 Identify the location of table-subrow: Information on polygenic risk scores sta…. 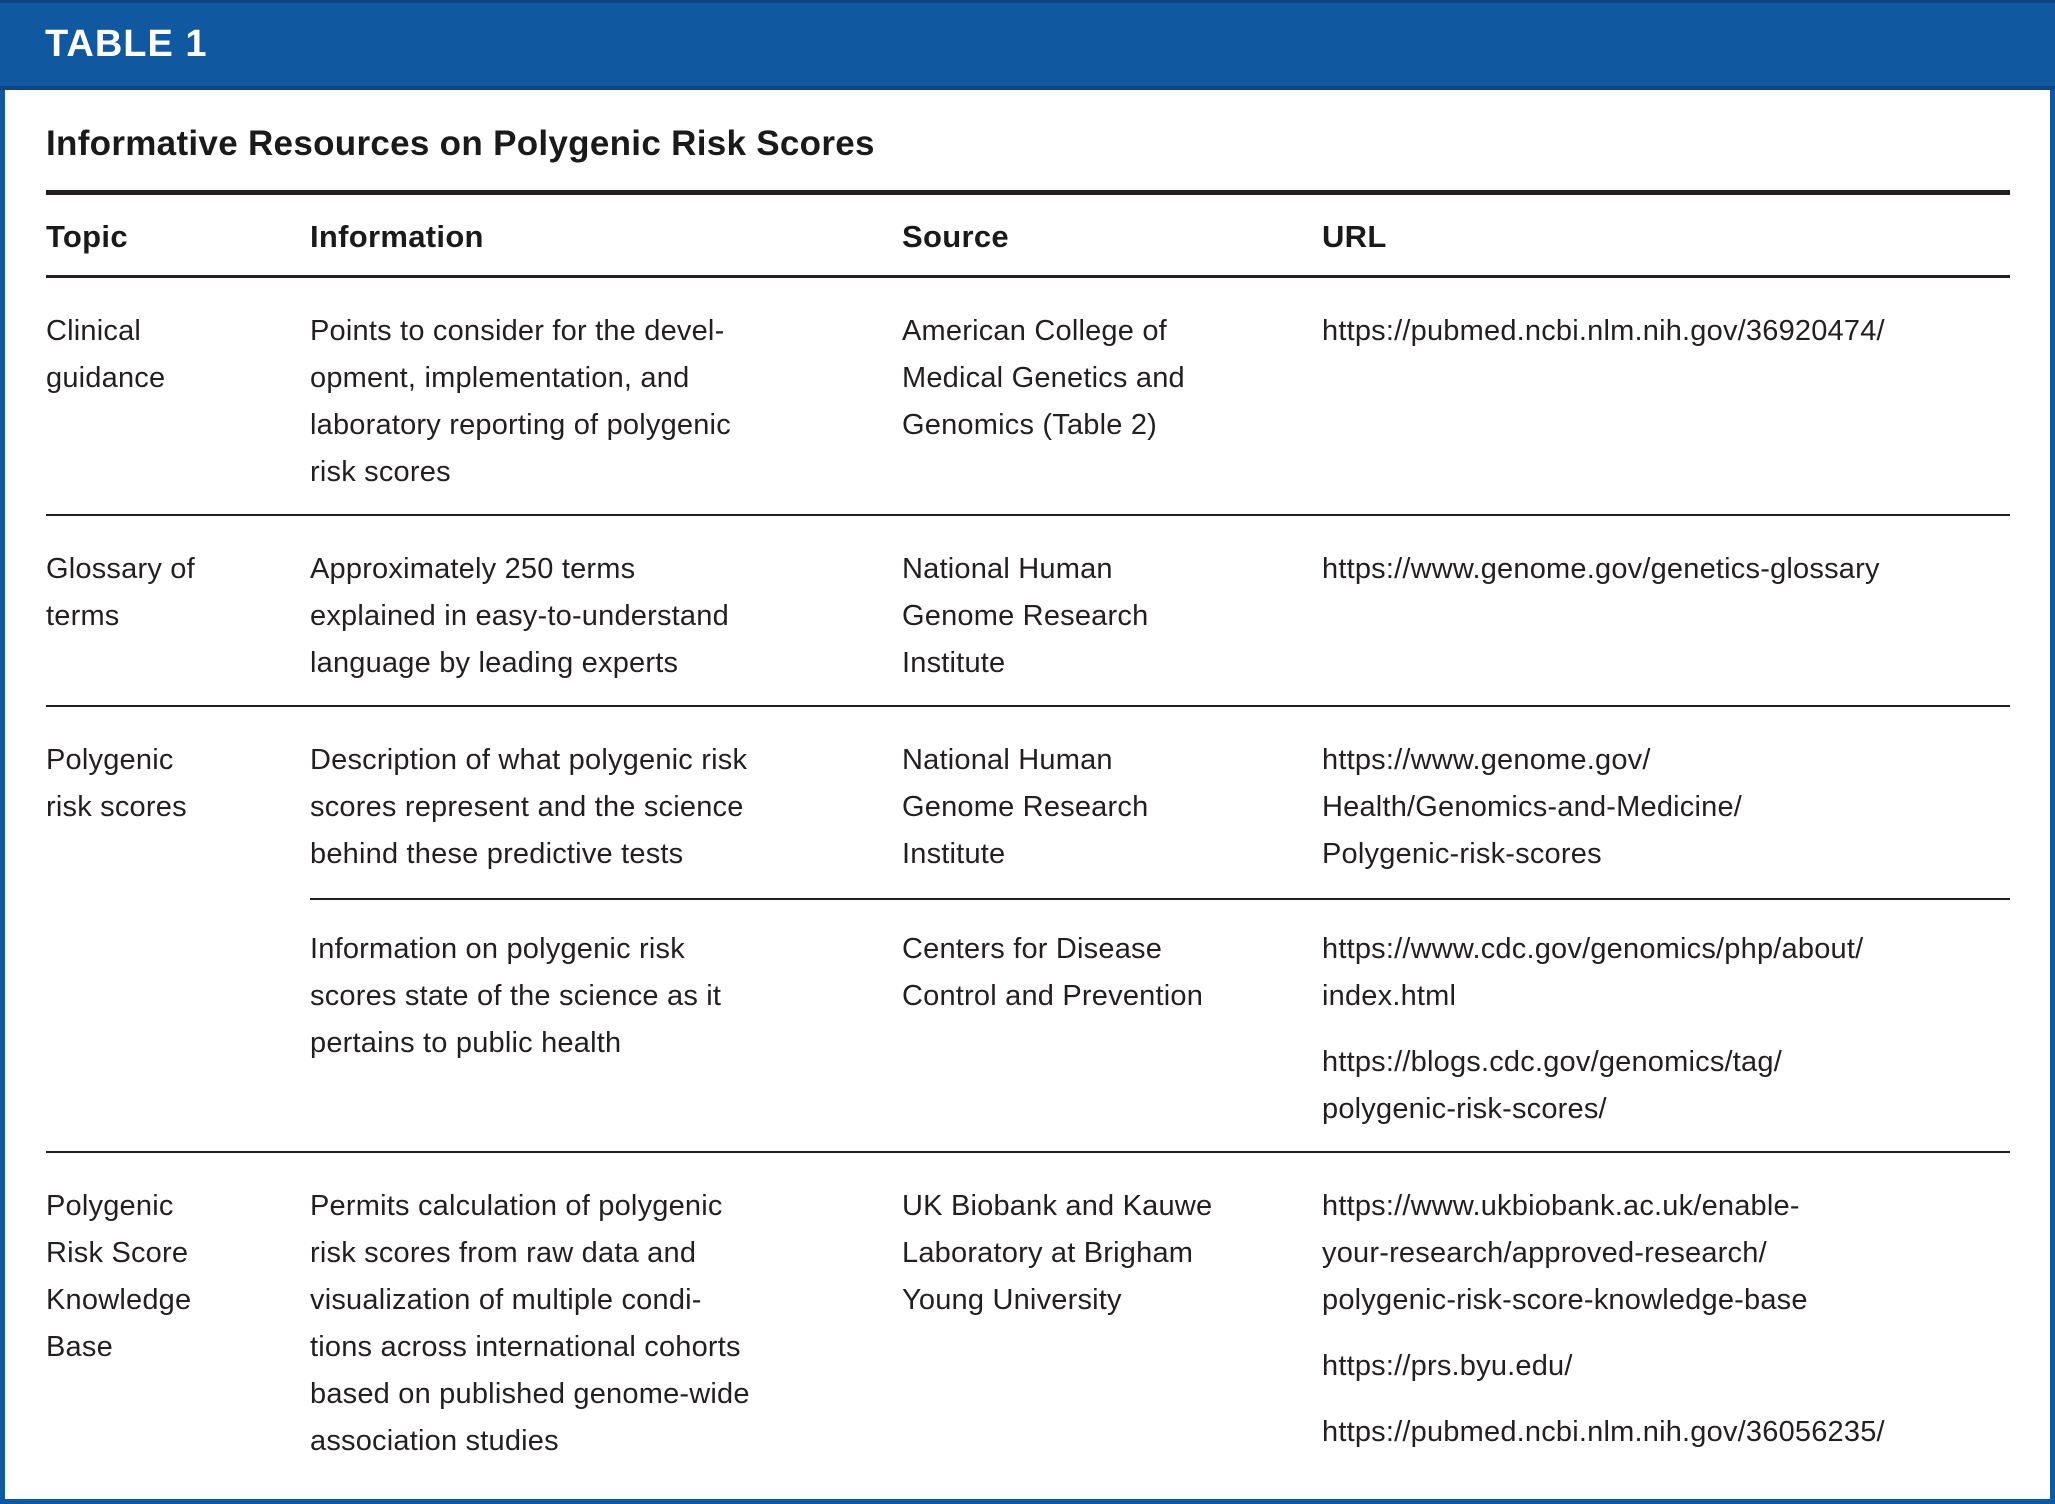
(1160, 1016).